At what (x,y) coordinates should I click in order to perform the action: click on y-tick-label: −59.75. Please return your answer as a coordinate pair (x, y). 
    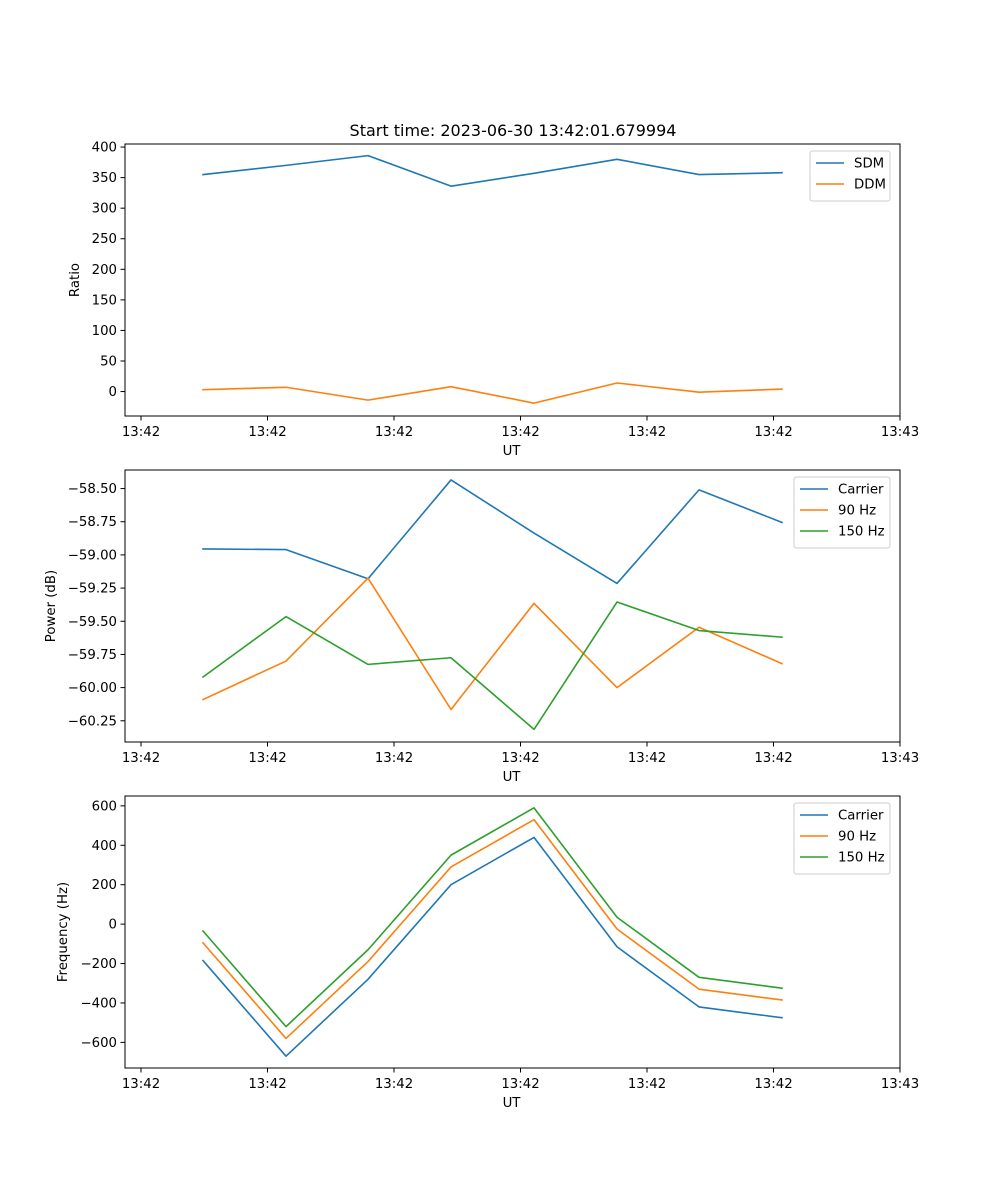
    Looking at the image, I should click on (92, 655).